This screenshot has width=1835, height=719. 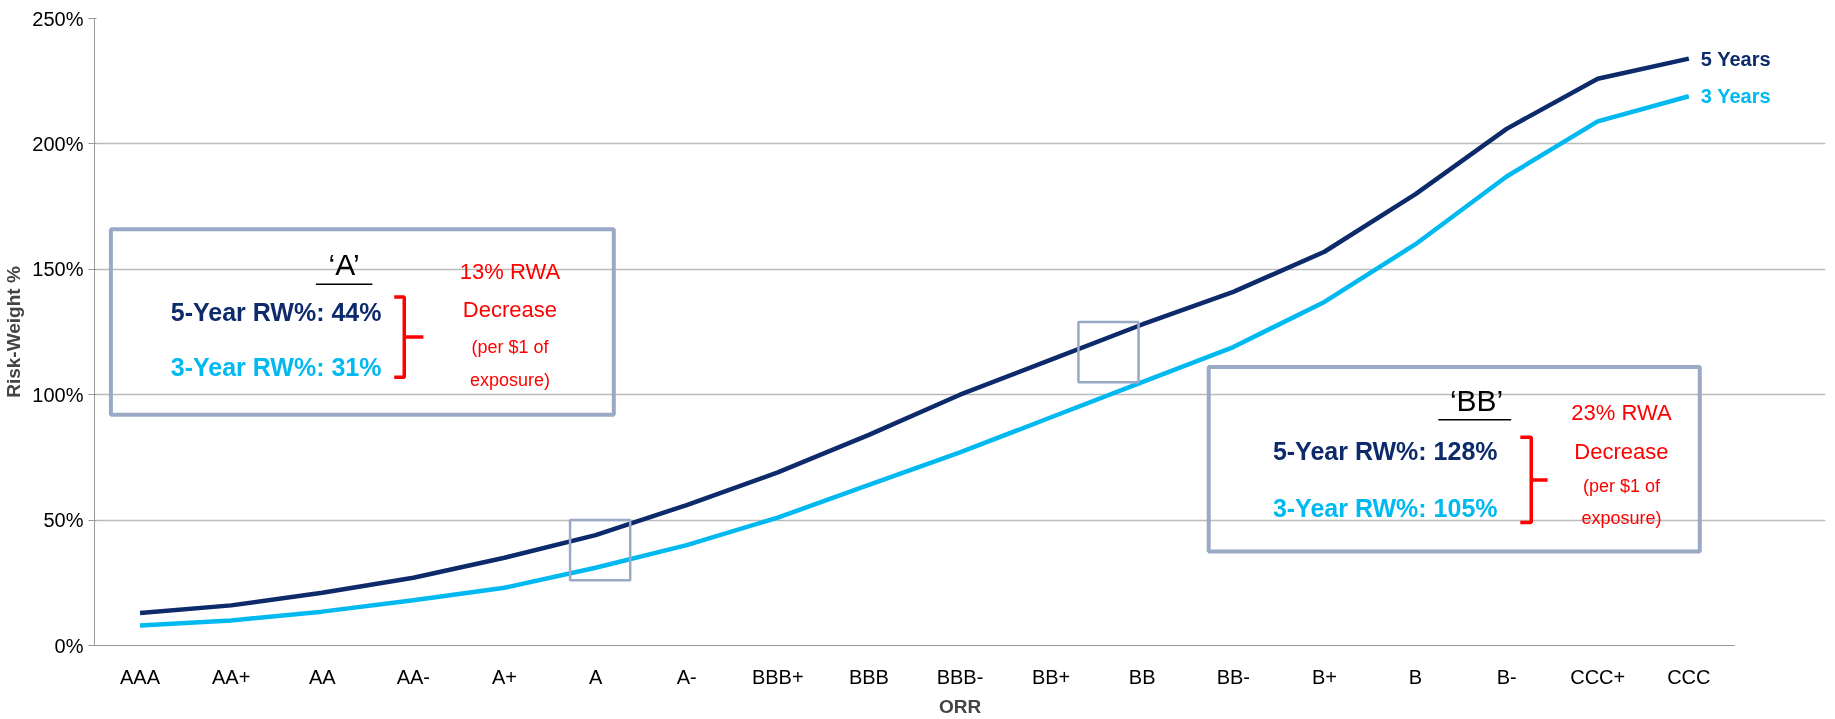 I want to click on y-axis-title: Risk-Weight %, so click(x=14, y=332).